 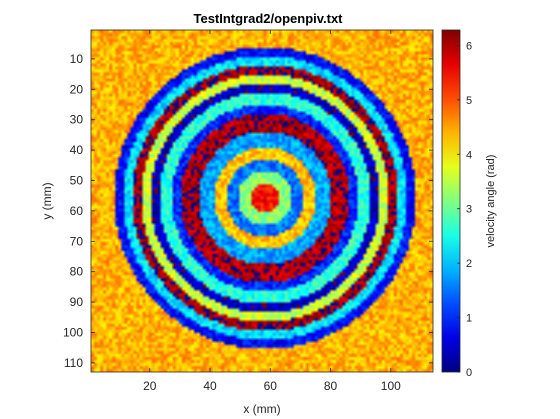 I want to click on y-tick-label: 100, so click(x=73, y=332).